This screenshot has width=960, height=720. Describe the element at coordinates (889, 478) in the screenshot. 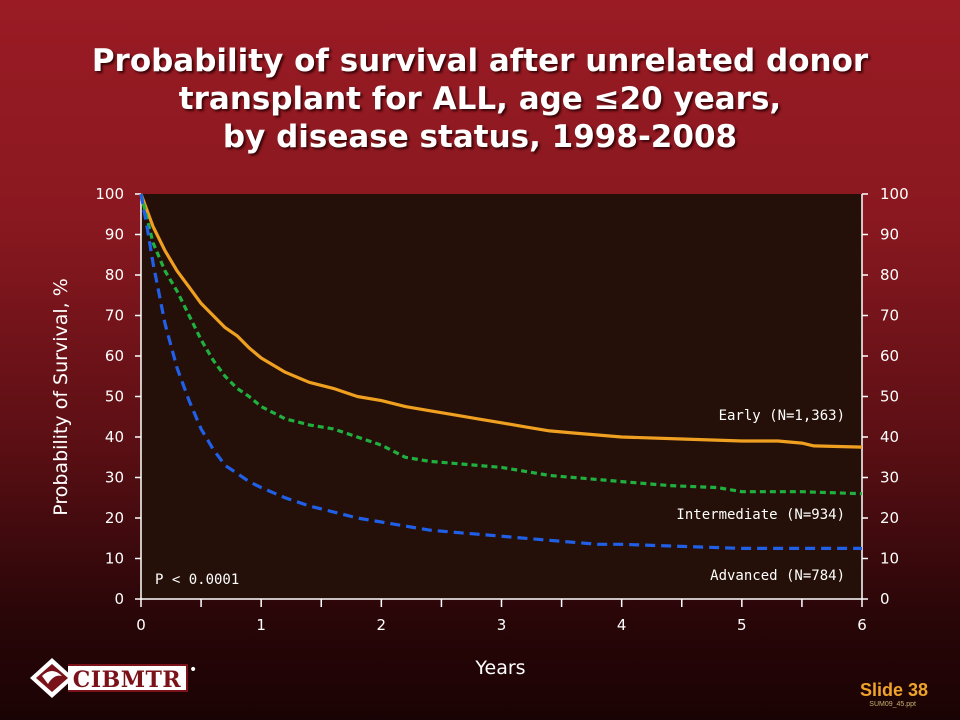

I see `y-tick-label-right: 30` at that location.